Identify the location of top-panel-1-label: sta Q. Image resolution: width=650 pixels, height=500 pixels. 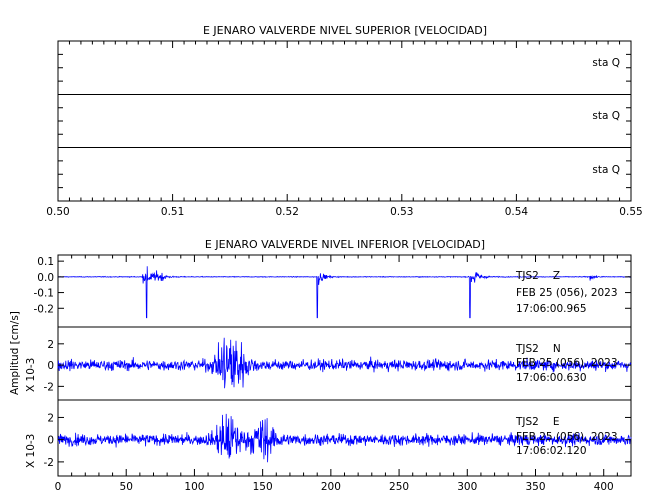
(606, 63).